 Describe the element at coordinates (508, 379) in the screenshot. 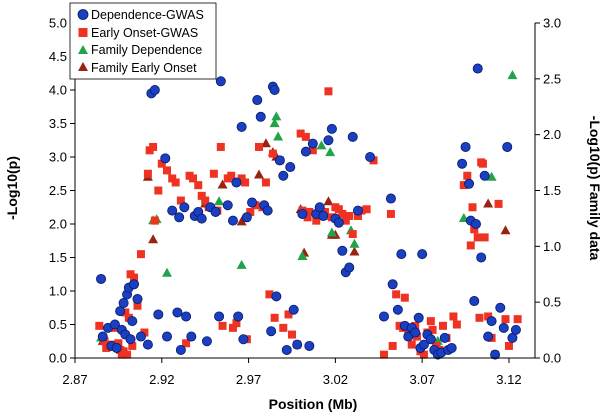

I see `x-tick-label: 3.12` at that location.